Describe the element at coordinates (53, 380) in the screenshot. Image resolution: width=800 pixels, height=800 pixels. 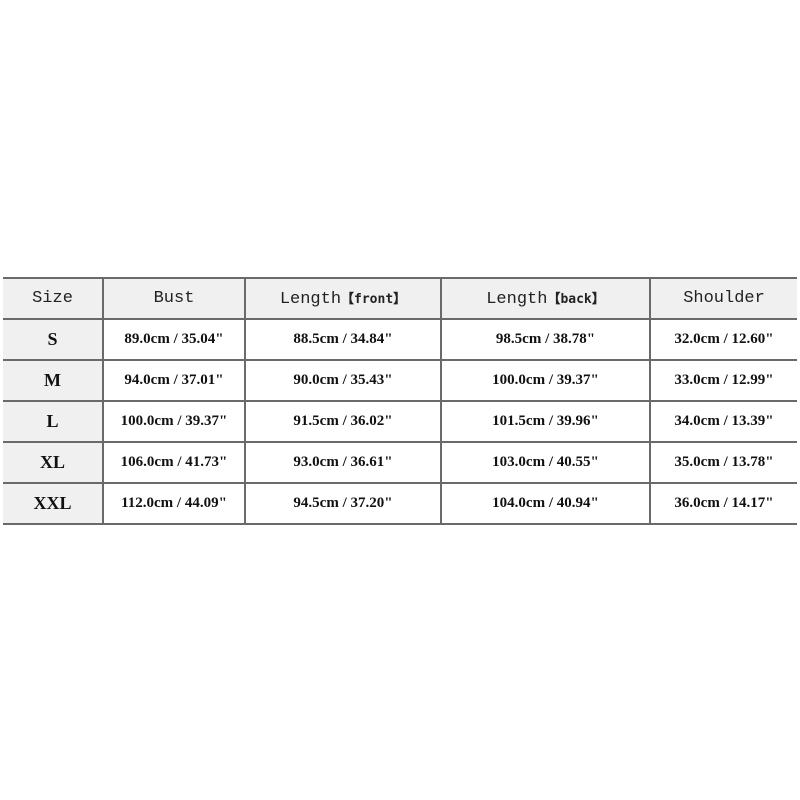
I see `cell-size: M` at that location.